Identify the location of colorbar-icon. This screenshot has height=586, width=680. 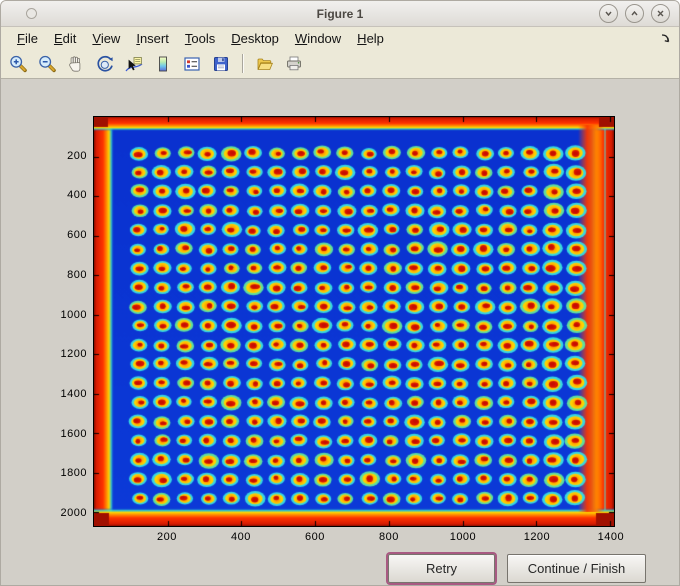
(163, 63).